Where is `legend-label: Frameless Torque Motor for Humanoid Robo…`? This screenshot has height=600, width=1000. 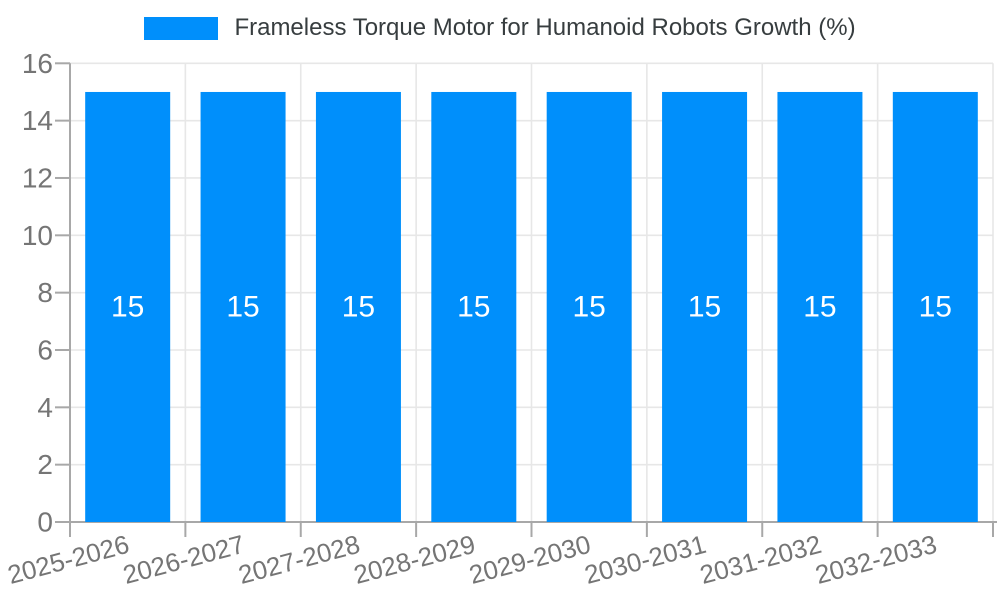
legend-label: Frameless Torque Motor for Humanoid Robo… is located at coordinates (545, 27).